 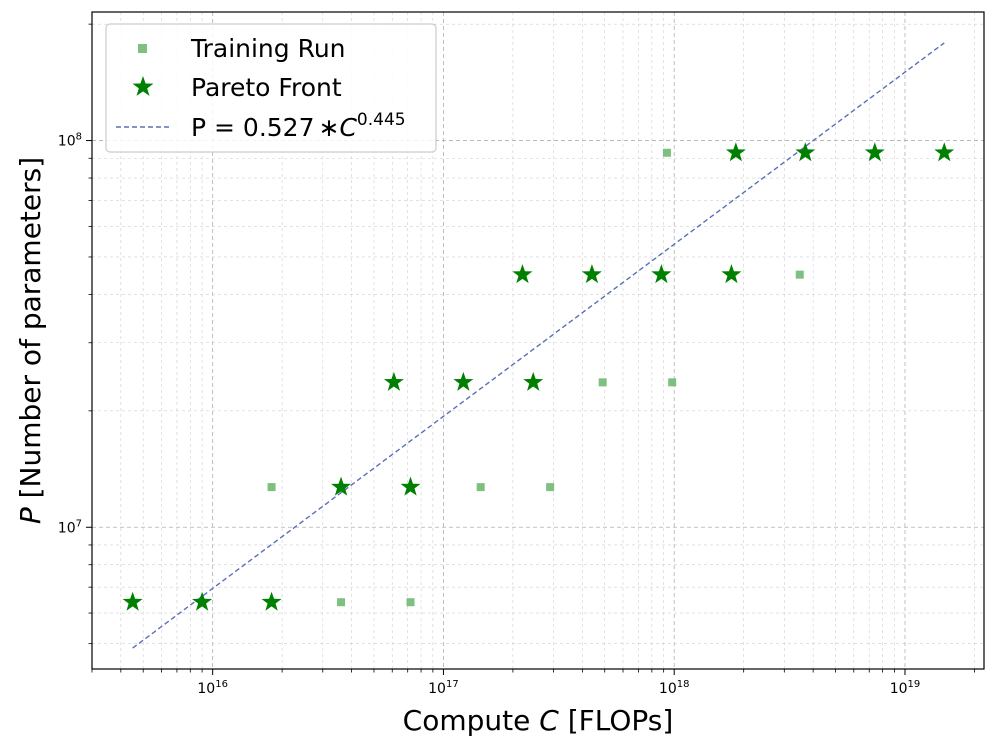 I want to click on legend-label-pareto-front: Pareto Front, so click(x=266, y=87).